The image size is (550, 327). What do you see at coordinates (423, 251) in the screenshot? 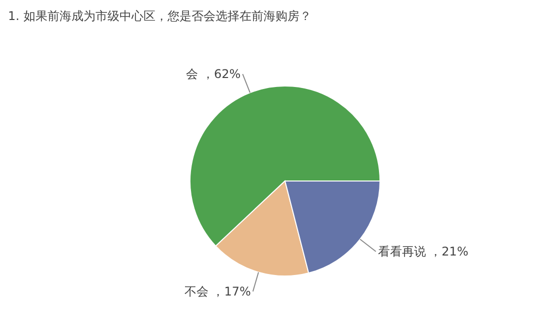
I see `slice-label: 看看再说 ，21%` at bounding box center [423, 251].